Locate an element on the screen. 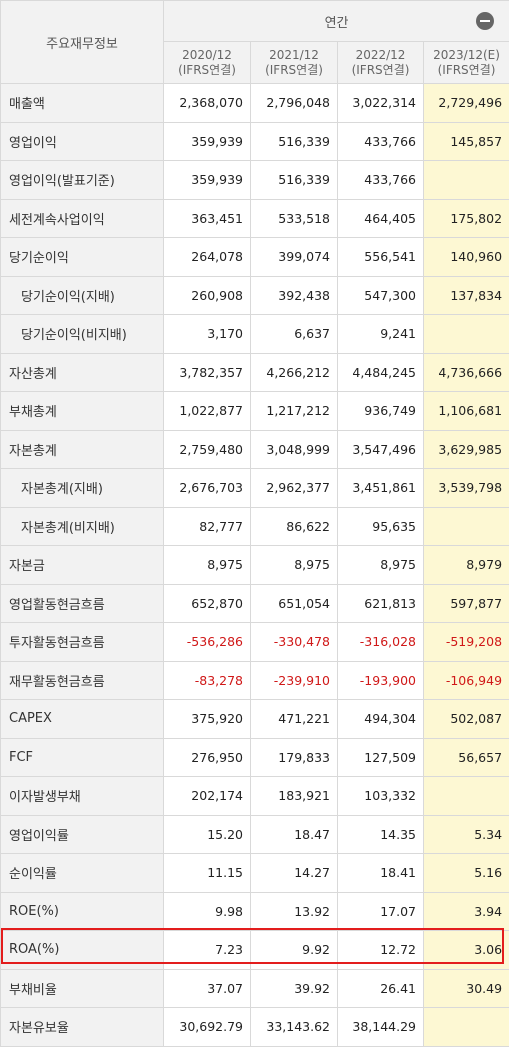 The height and width of the screenshot is (1049, 509). cell-value: 1,022,877 is located at coordinates (207, 411).